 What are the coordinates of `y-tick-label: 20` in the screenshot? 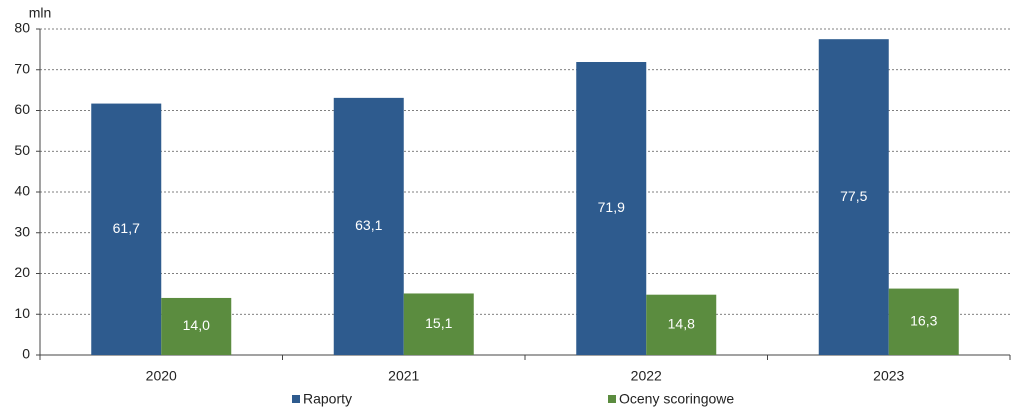 It's located at (22, 272).